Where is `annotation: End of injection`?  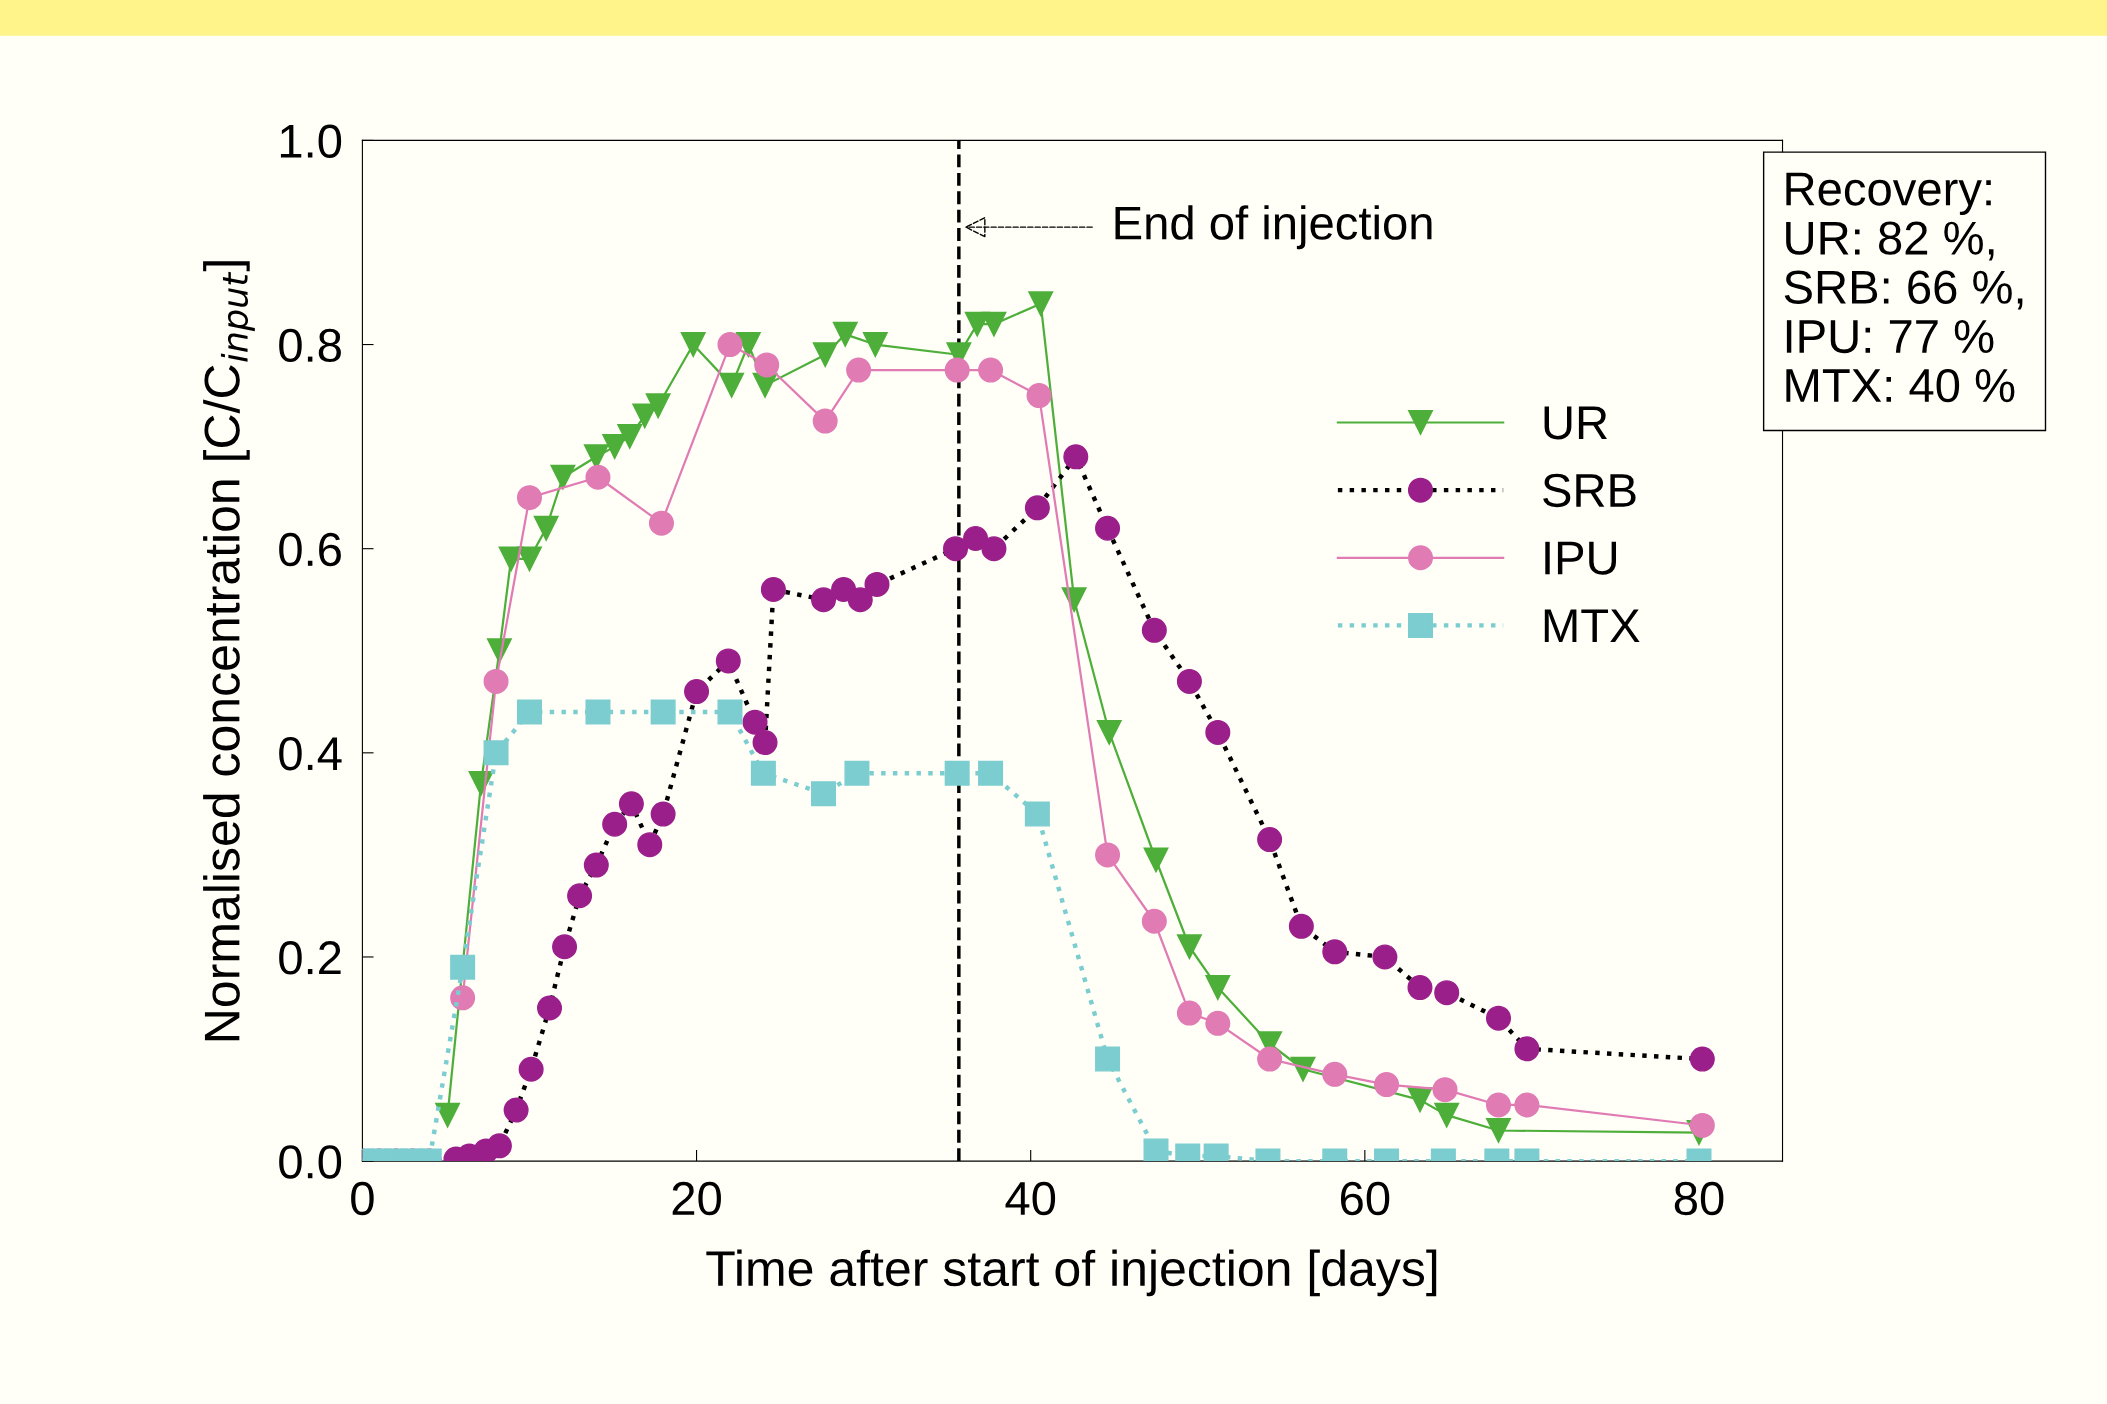
annotation: End of injection is located at coordinates (1273, 227).